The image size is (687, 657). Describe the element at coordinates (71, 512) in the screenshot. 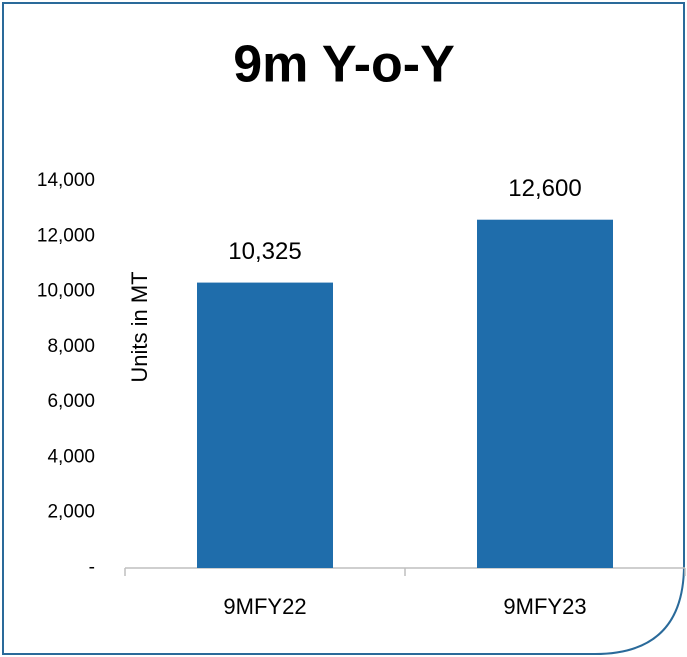

I see `y-tick-label: 2,000` at that location.